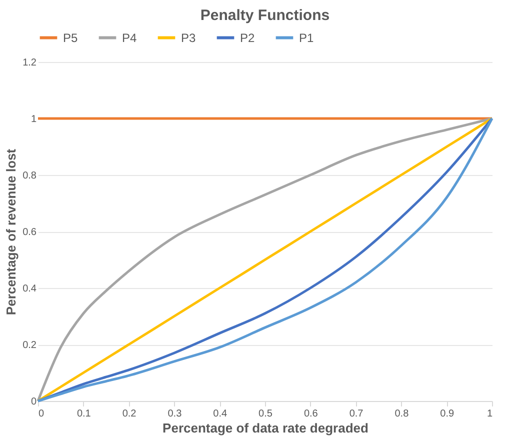 The width and height of the screenshot is (506, 443). What do you see at coordinates (265, 15) in the screenshot?
I see `chart-title: Penalty Functions` at bounding box center [265, 15].